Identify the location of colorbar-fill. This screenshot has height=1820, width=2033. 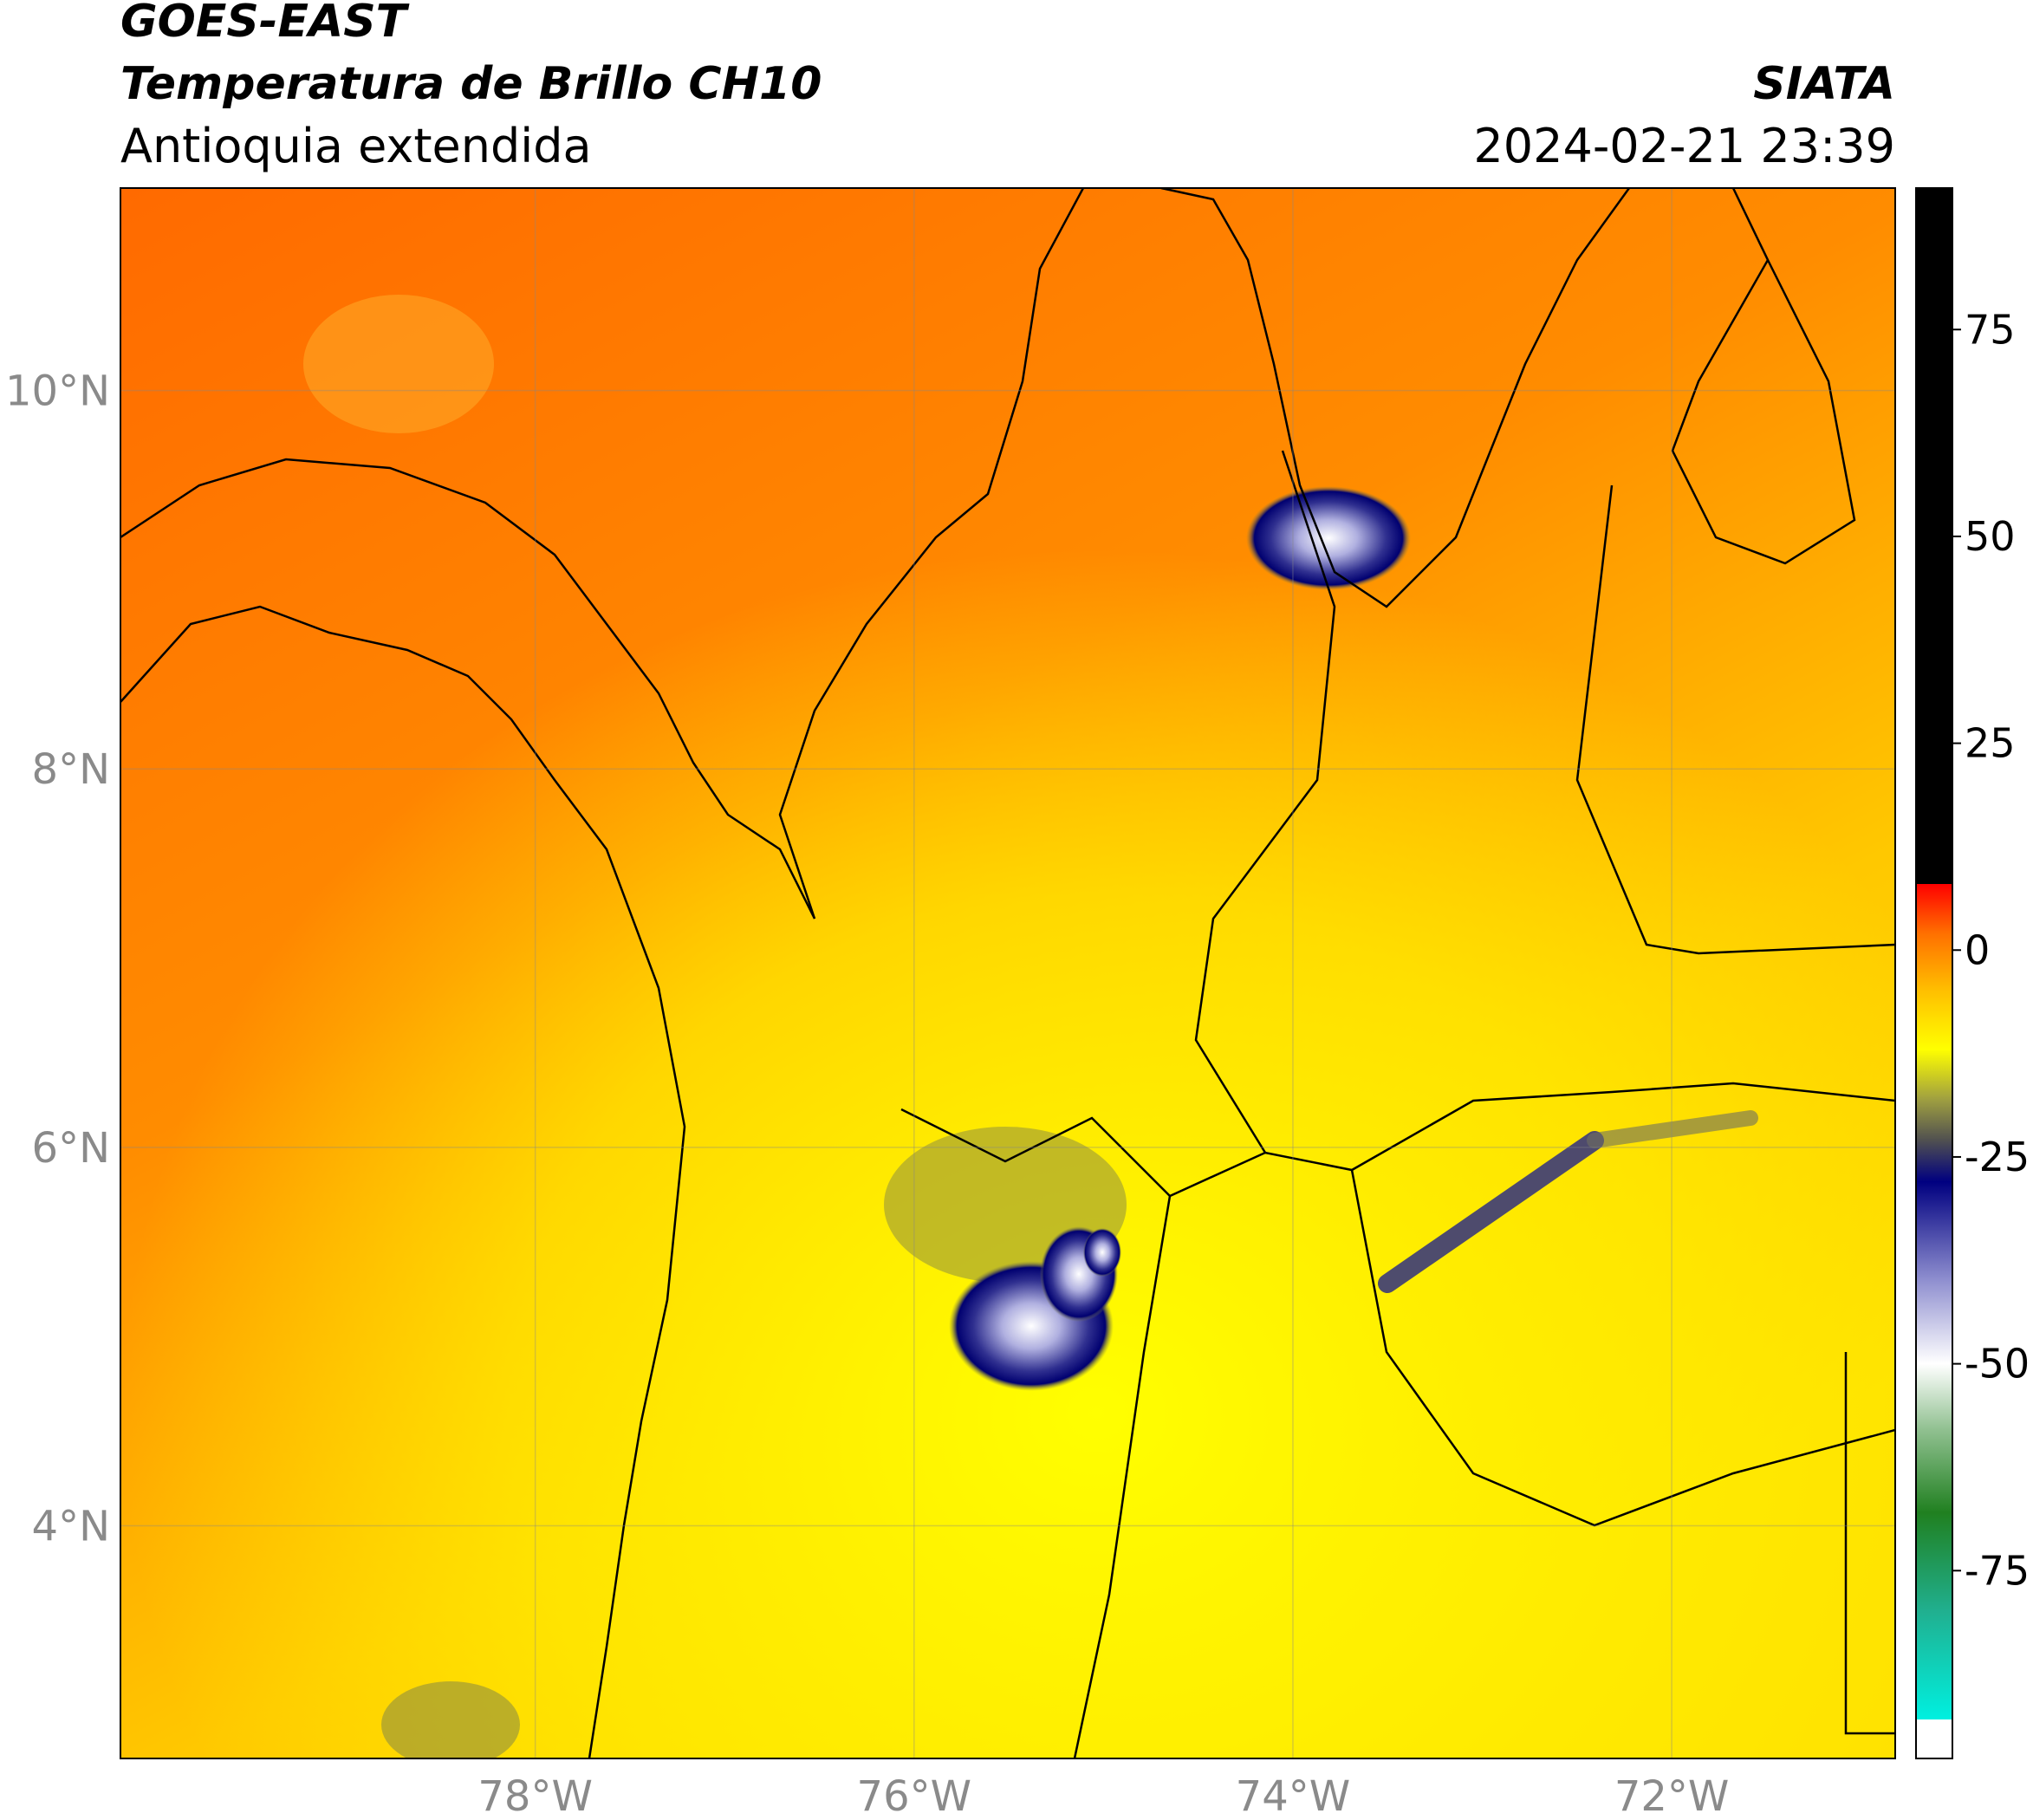
(1934, 973).